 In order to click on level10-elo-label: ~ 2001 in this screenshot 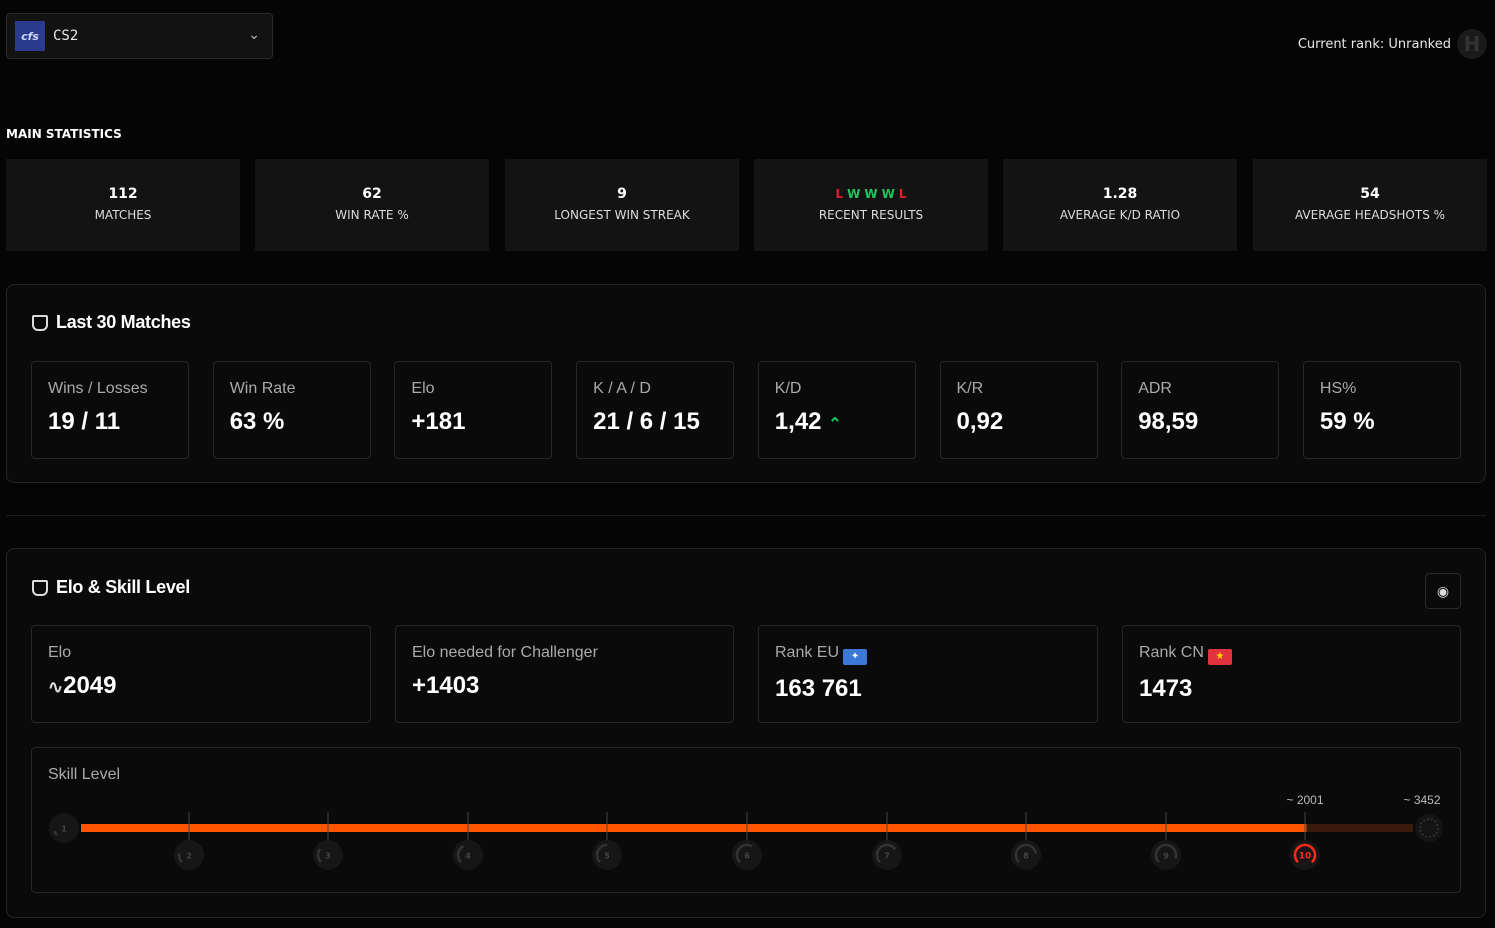, I will do `click(1304, 800)`.